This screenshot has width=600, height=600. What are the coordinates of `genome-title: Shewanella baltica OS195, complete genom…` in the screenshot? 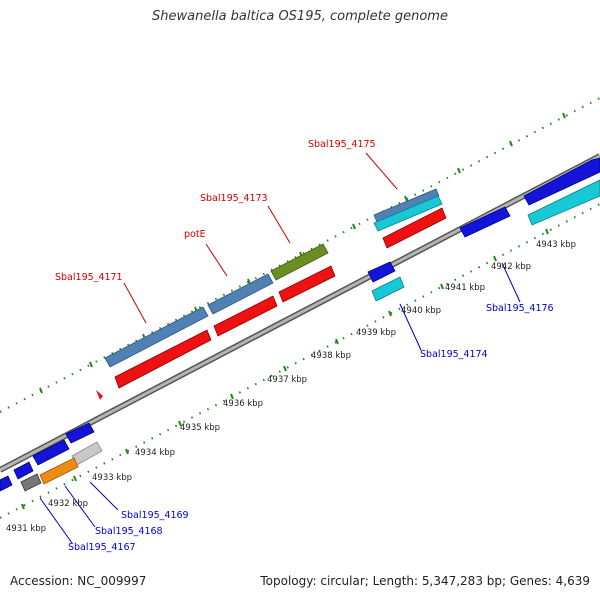 It's located at (300, 16).